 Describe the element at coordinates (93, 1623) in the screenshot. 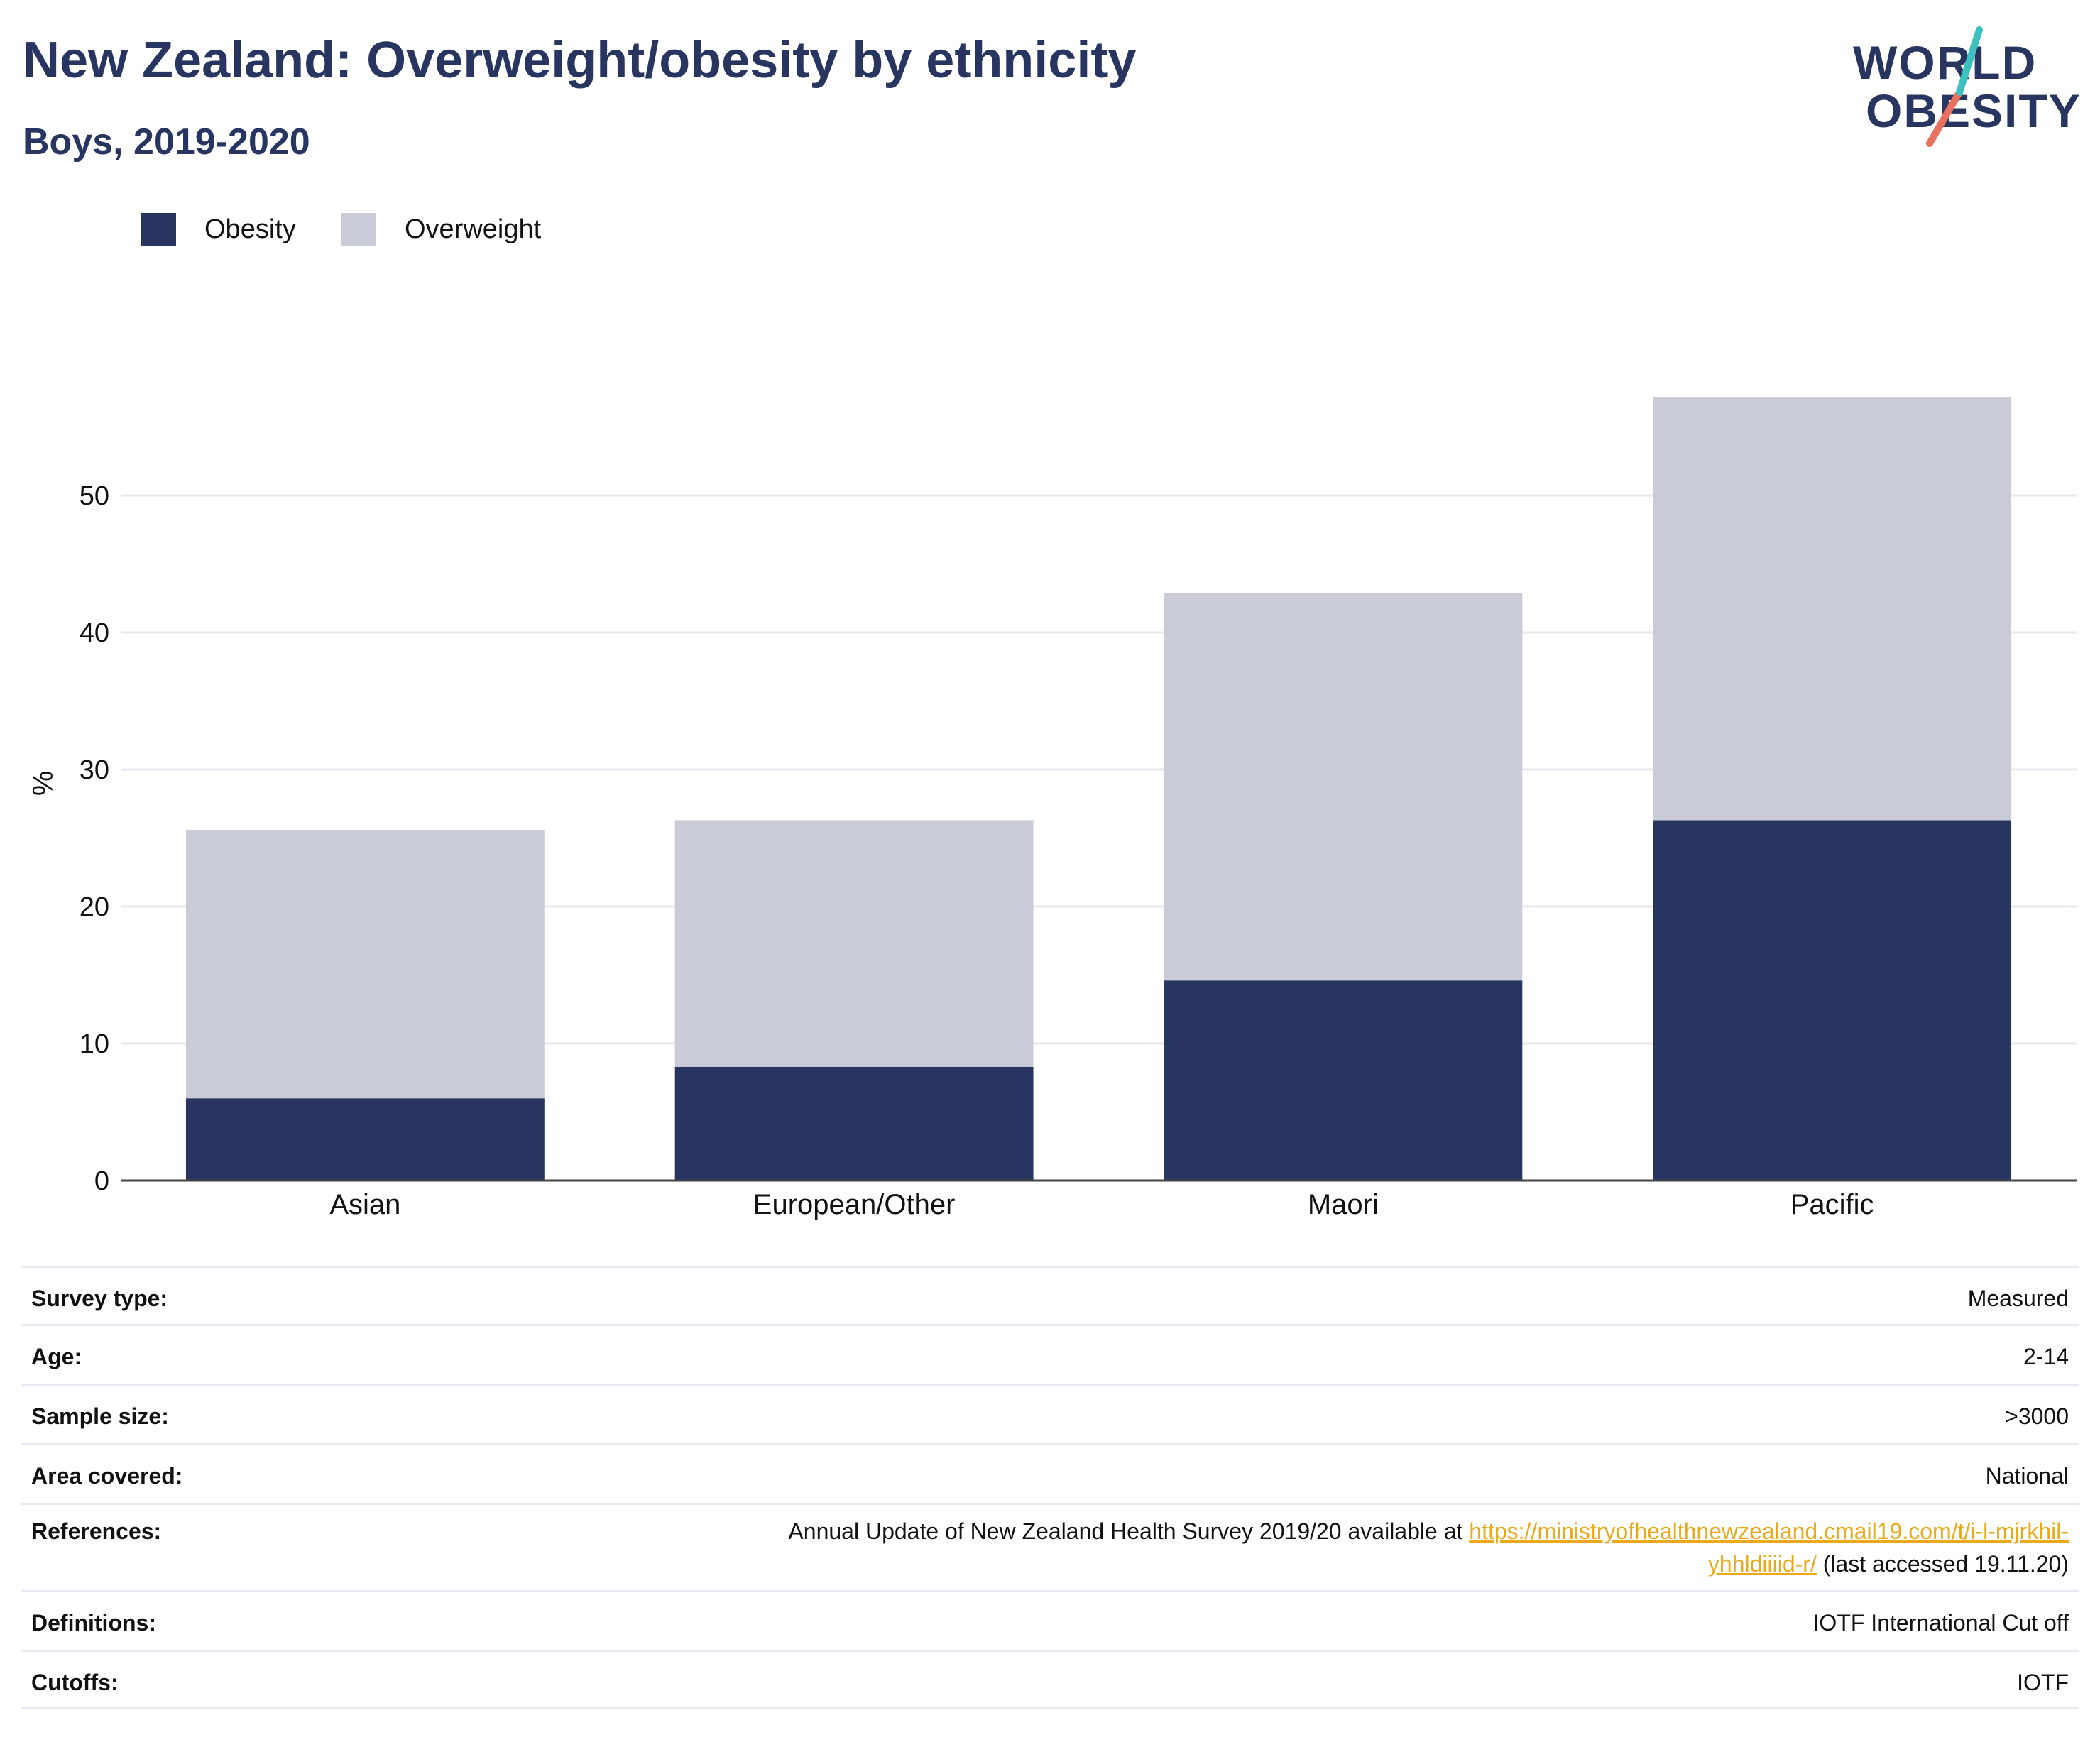

I see `meta-key: Definitions:` at that location.